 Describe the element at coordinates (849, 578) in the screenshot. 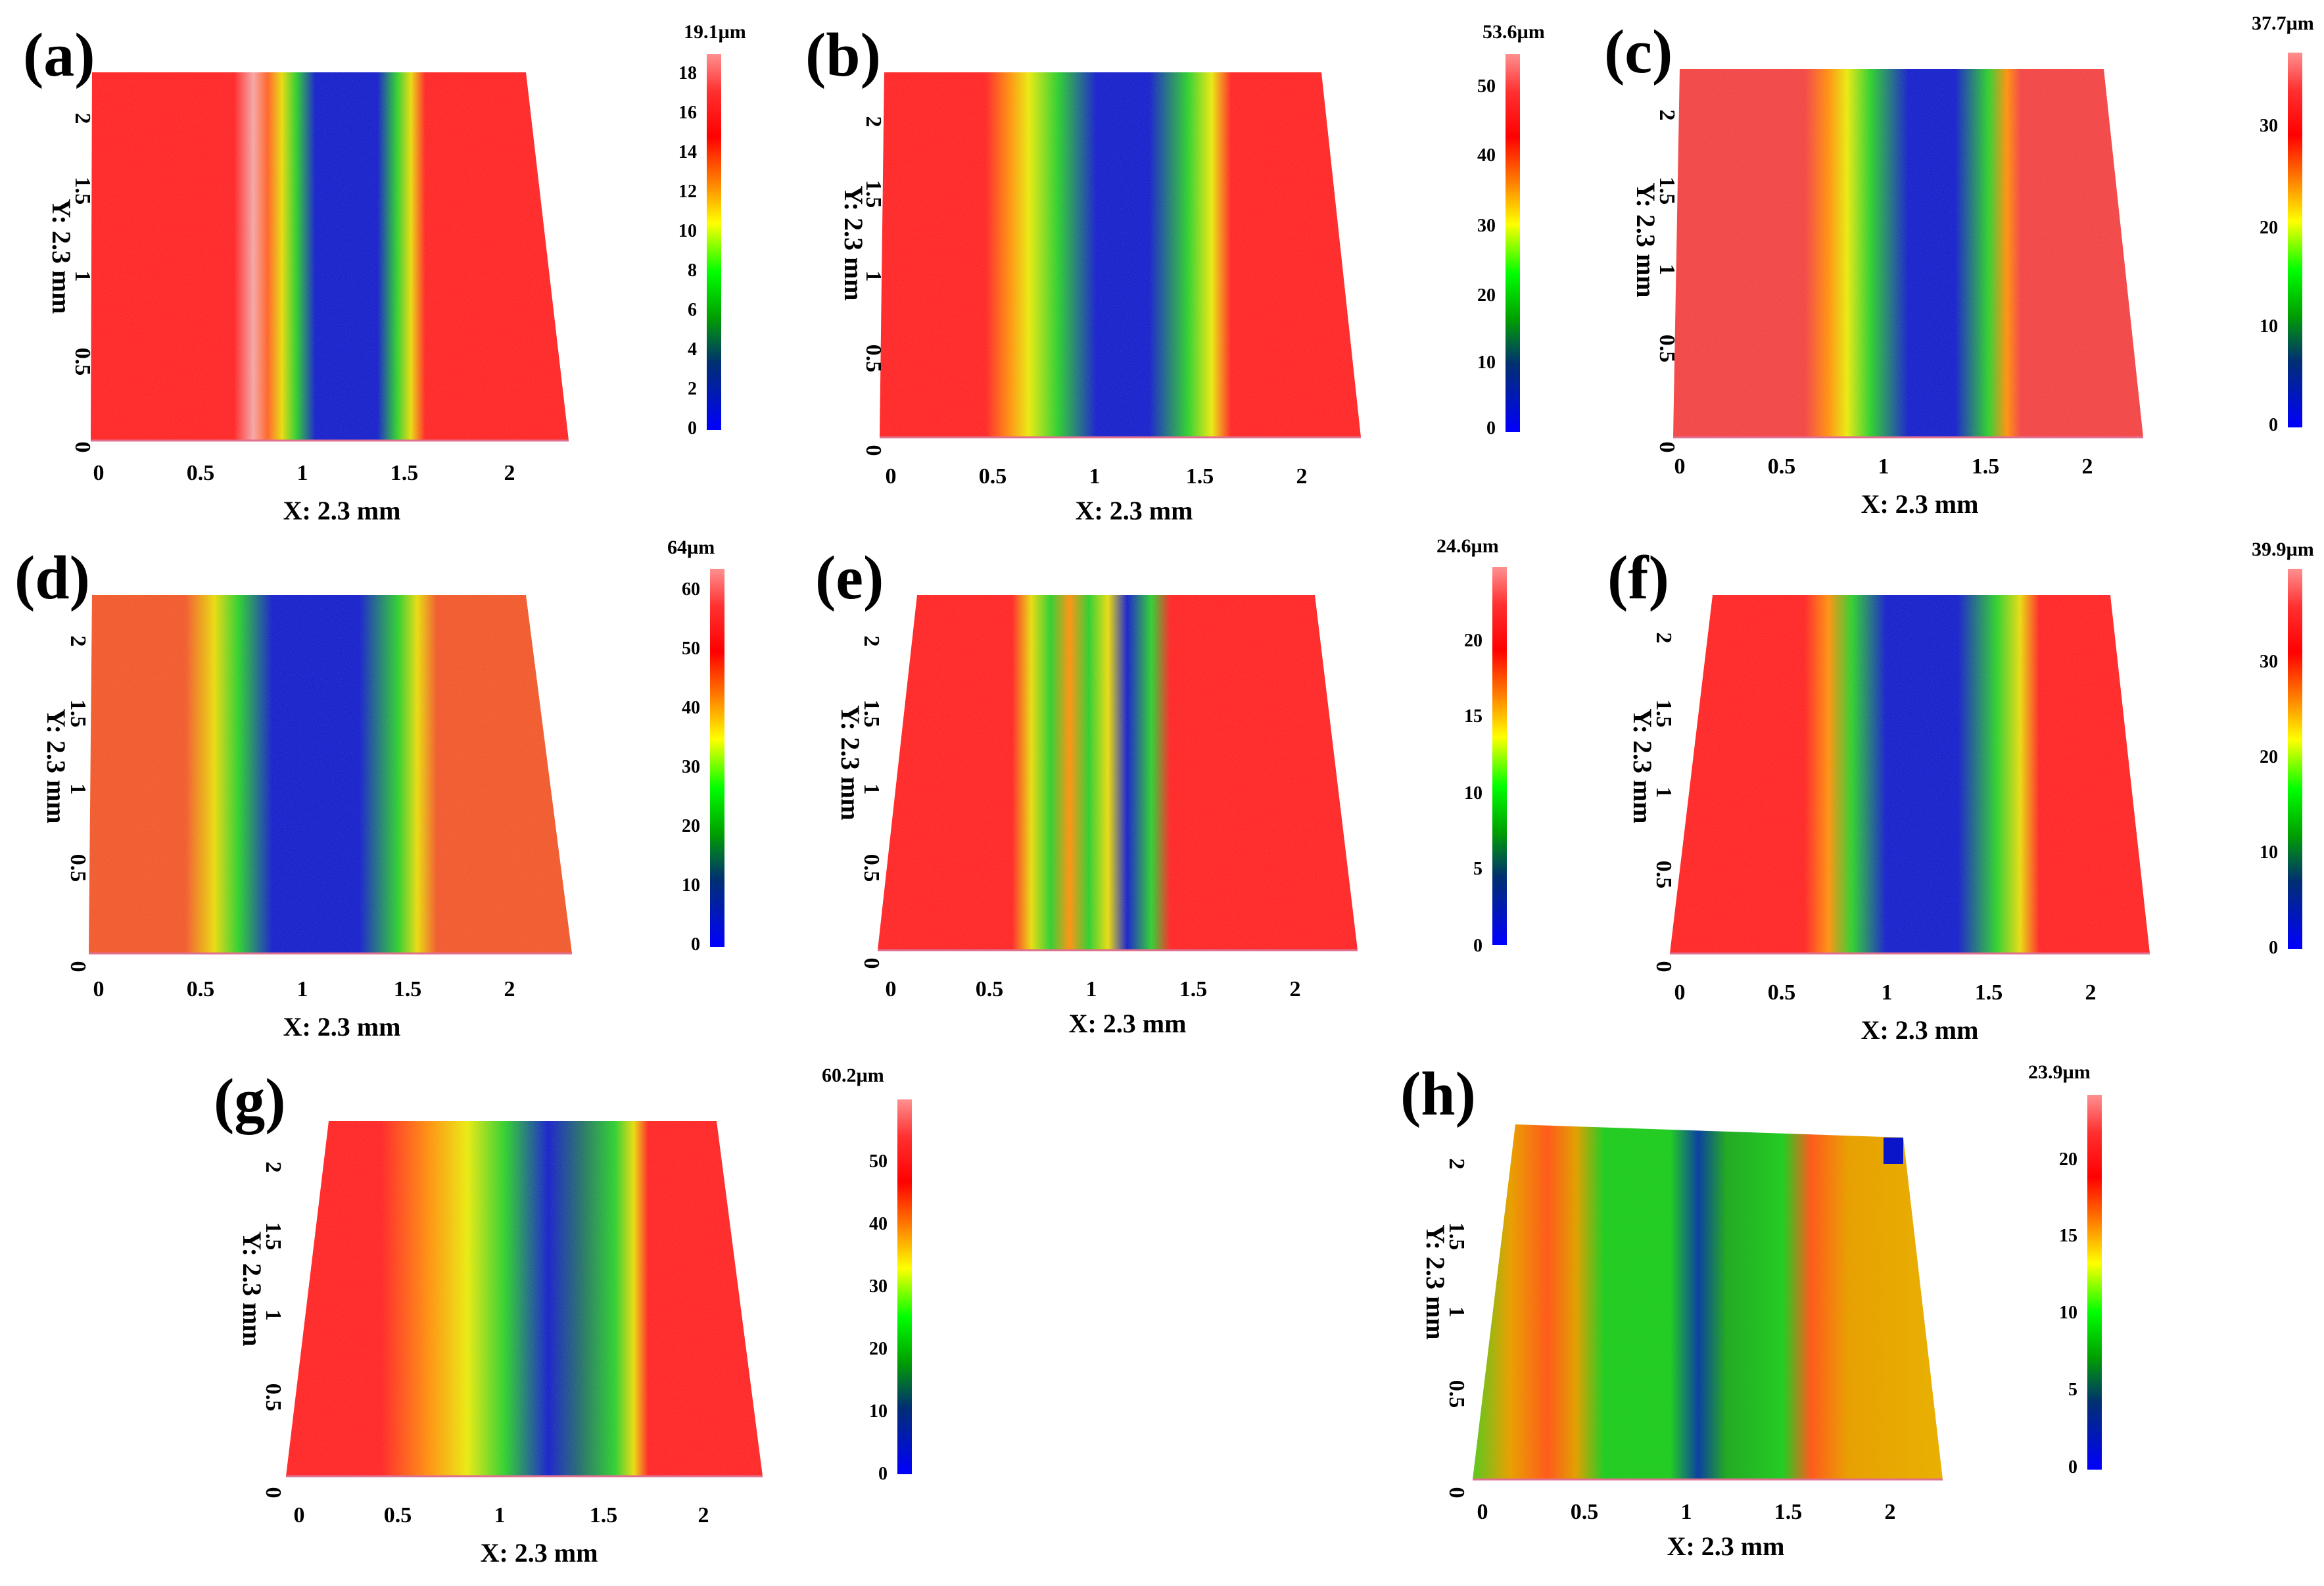

I see `panel-label: (e)` at that location.